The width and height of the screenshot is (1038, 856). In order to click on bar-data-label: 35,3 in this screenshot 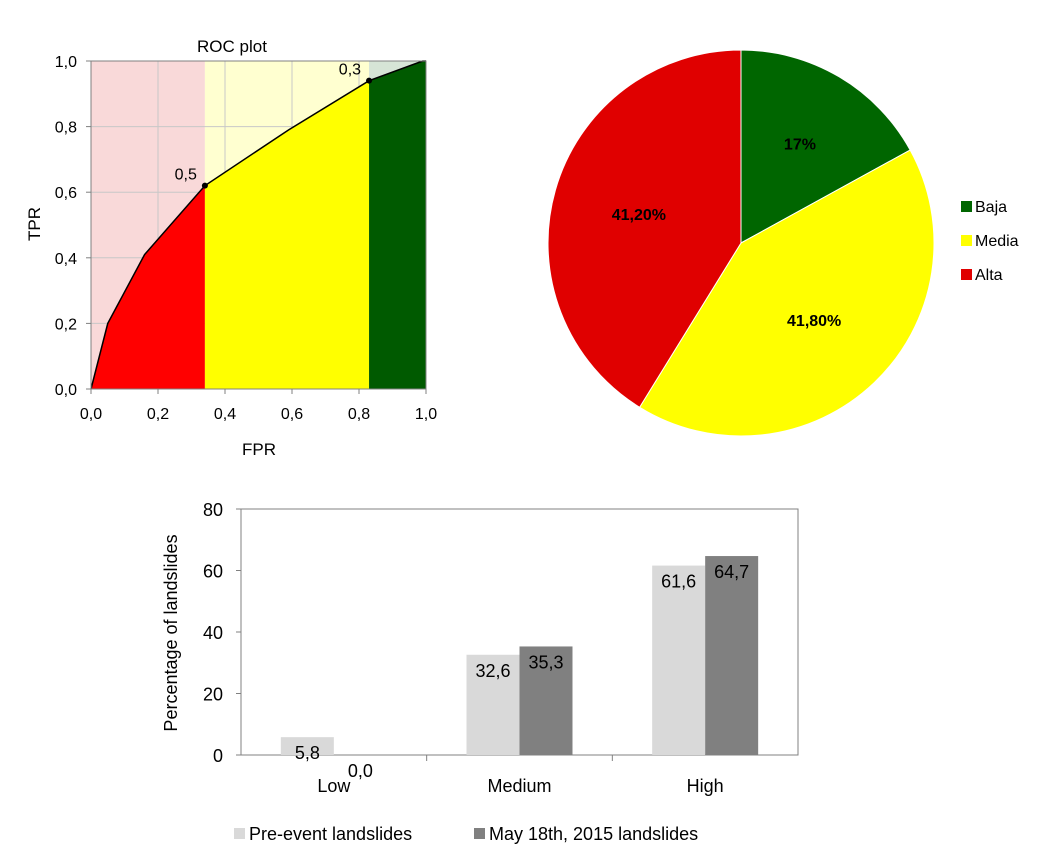, I will do `click(545, 662)`.